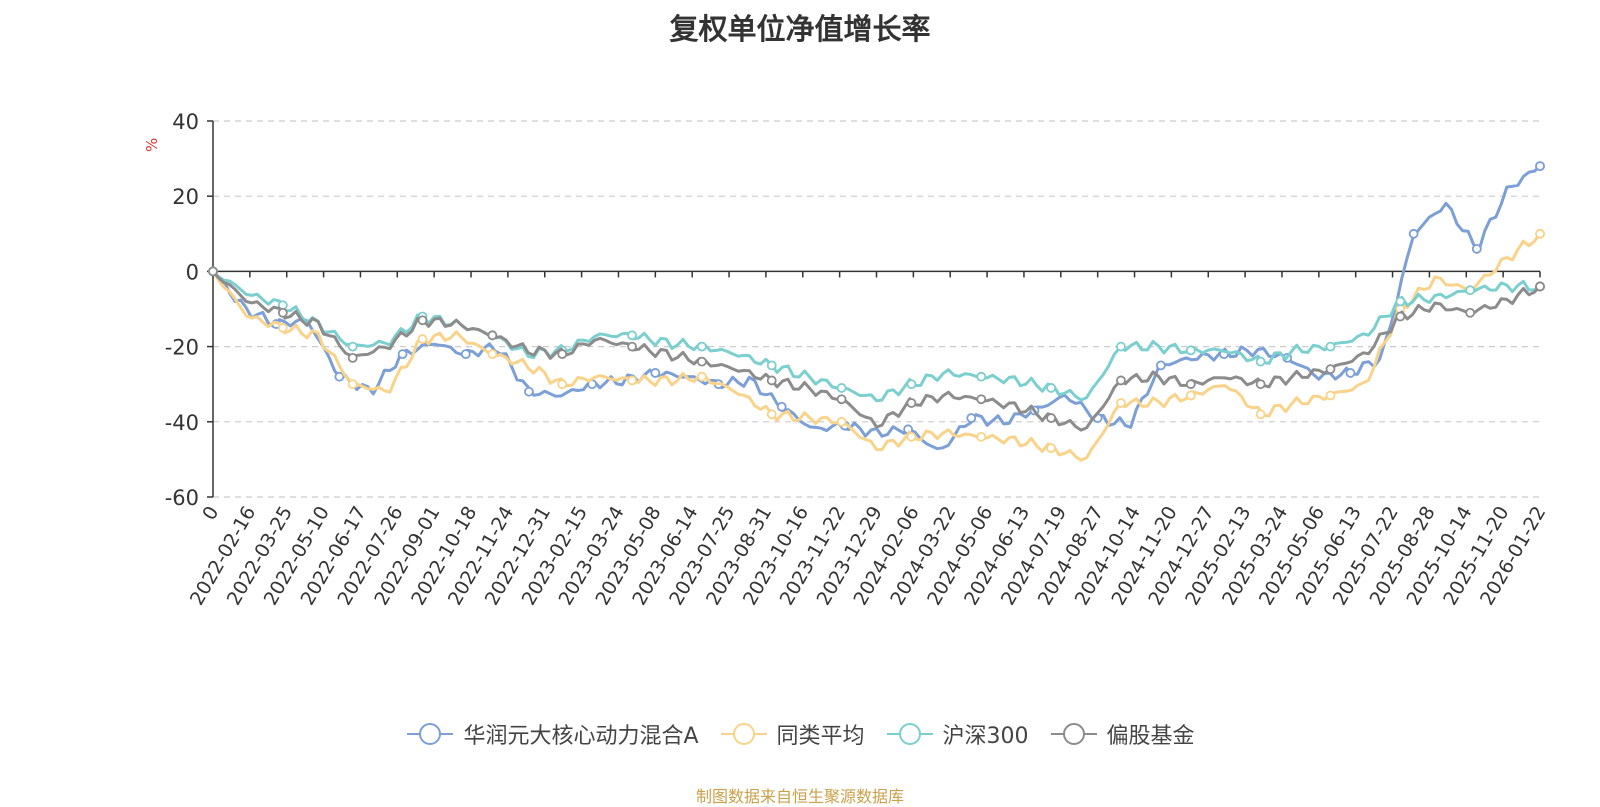 The width and height of the screenshot is (1600, 807). I want to click on legend-item: 同类平均, so click(792, 734).